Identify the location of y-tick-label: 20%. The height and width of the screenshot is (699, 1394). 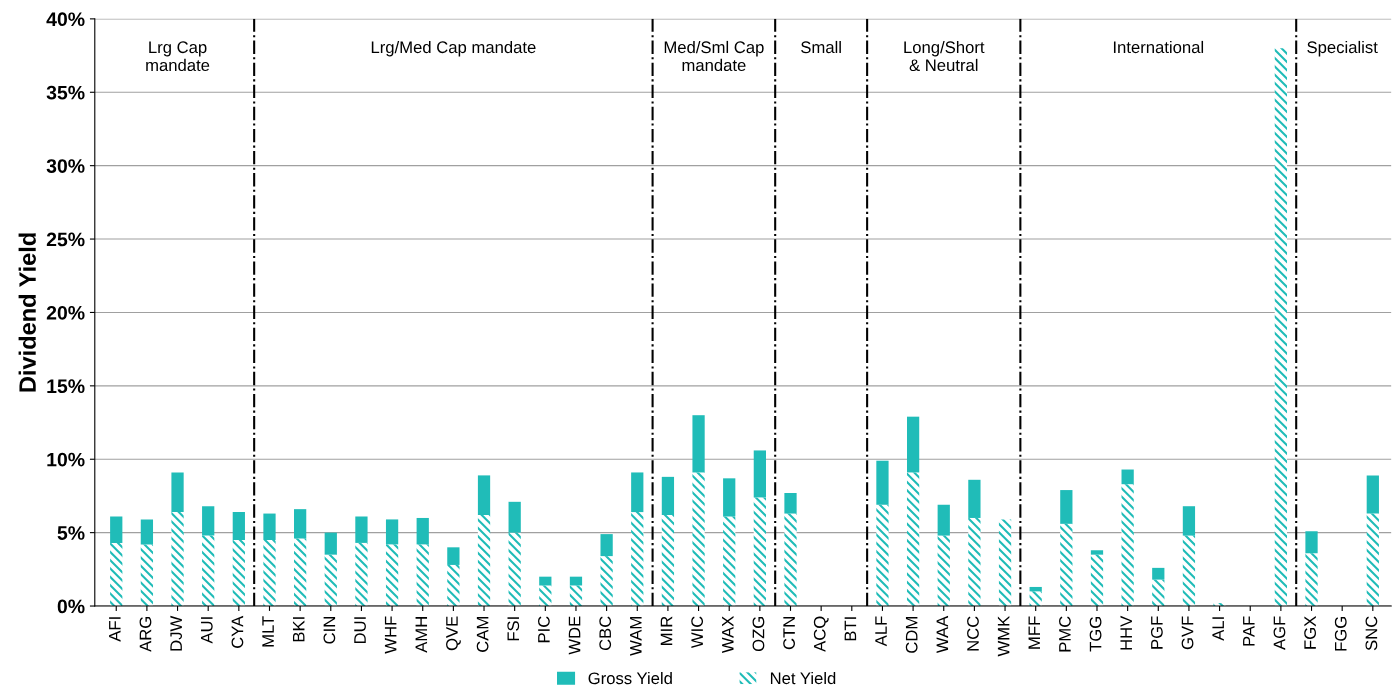
(65, 312).